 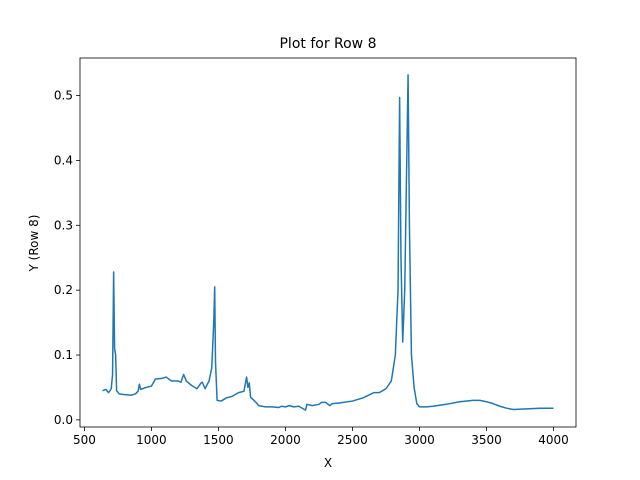 I want to click on x-tick-label: 1500, so click(x=218, y=440).